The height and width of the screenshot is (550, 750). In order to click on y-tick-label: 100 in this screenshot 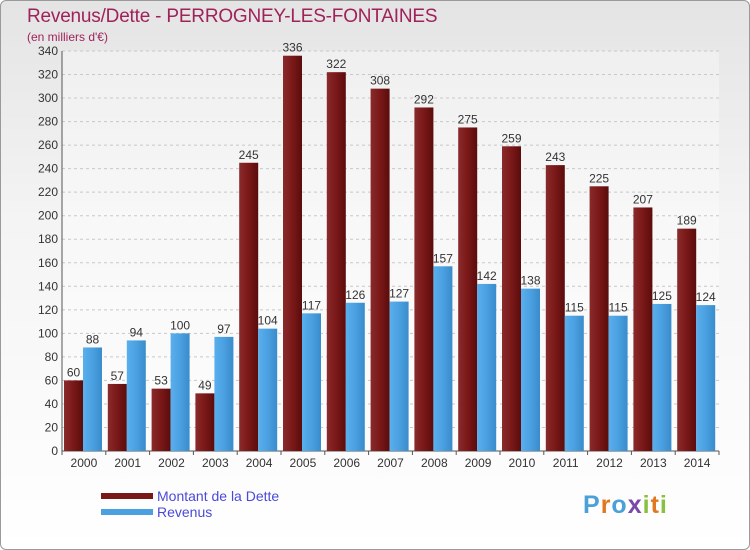, I will do `click(48, 333)`.